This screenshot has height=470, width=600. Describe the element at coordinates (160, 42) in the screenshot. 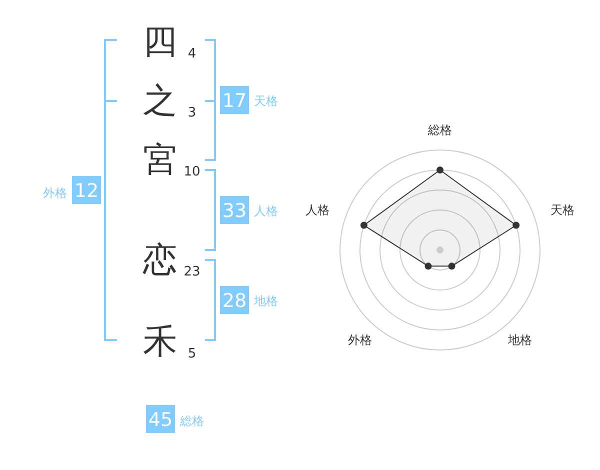

I see `category-label: 四` at that location.